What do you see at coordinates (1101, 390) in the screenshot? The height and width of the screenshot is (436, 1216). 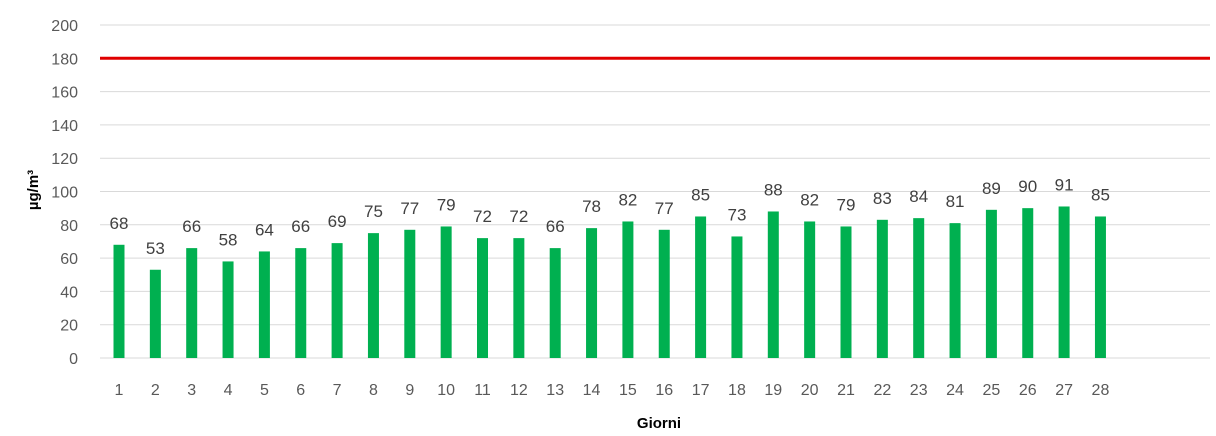 I see `x-tick-label: 28` at bounding box center [1101, 390].